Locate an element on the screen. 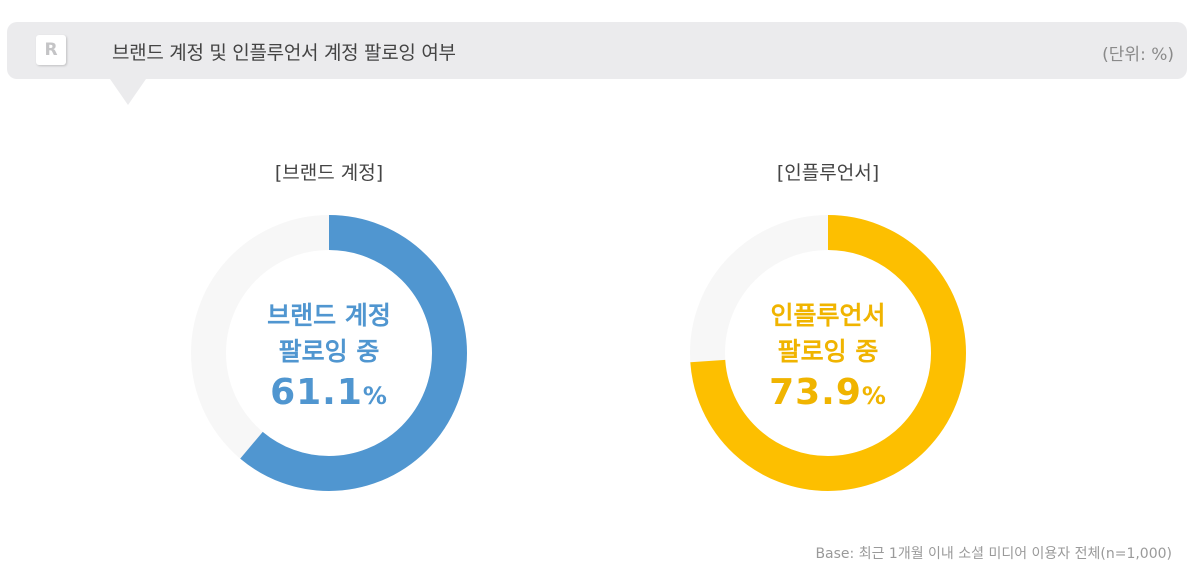  center-value-brand: 61.1% is located at coordinates (329, 392).